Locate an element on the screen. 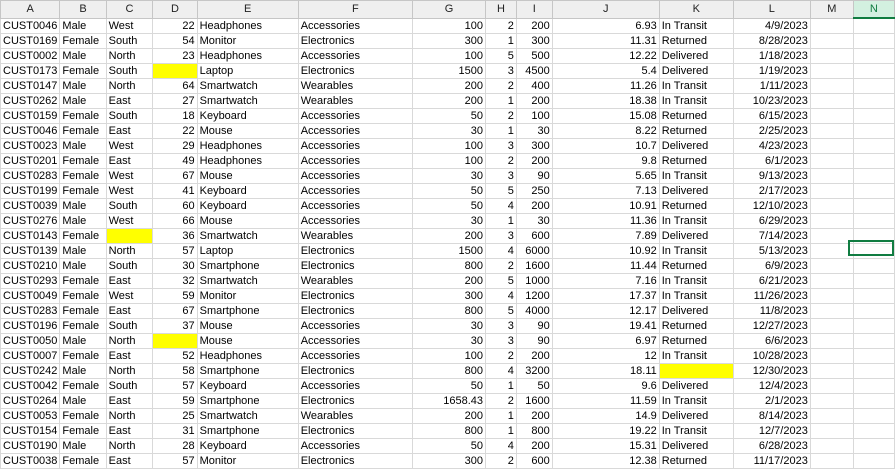 The width and height of the screenshot is (895, 471). cell-e2: Headphones is located at coordinates (247, 25).